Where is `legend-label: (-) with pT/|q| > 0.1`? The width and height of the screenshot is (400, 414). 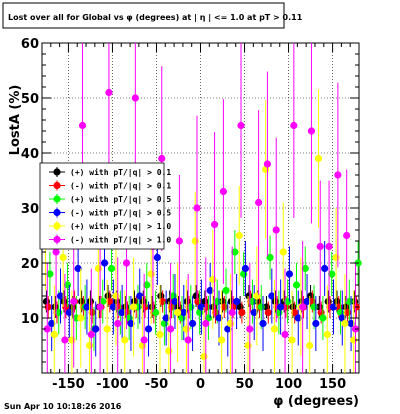
legend-label: (-) with pT/|q| > 0.1 is located at coordinates (120, 186).